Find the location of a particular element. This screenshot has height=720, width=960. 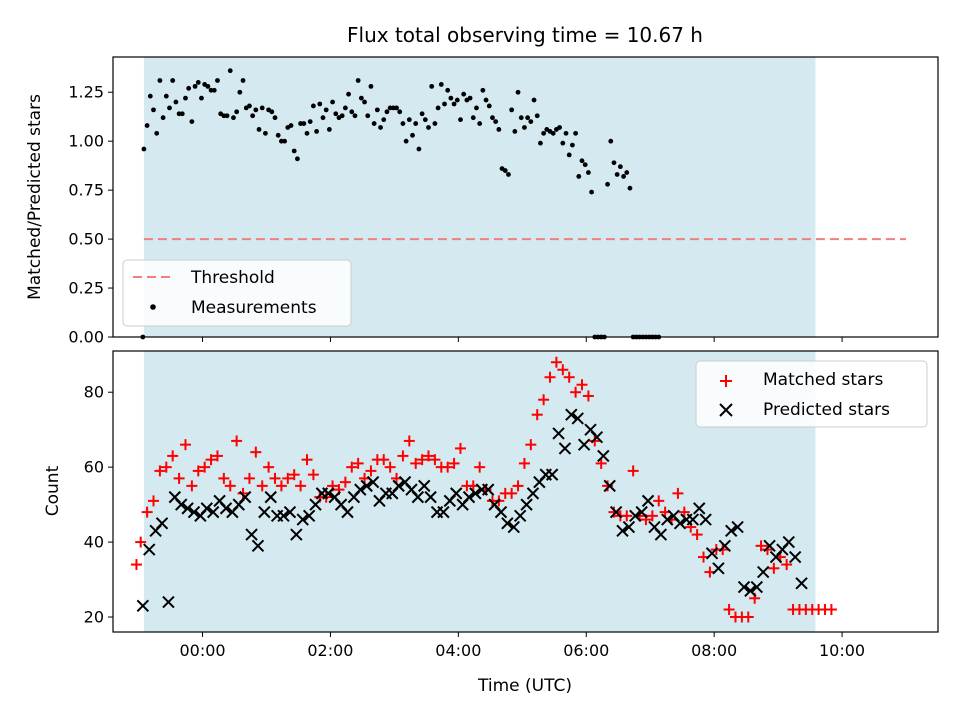

top-legend-box is located at coordinates (237, 293).